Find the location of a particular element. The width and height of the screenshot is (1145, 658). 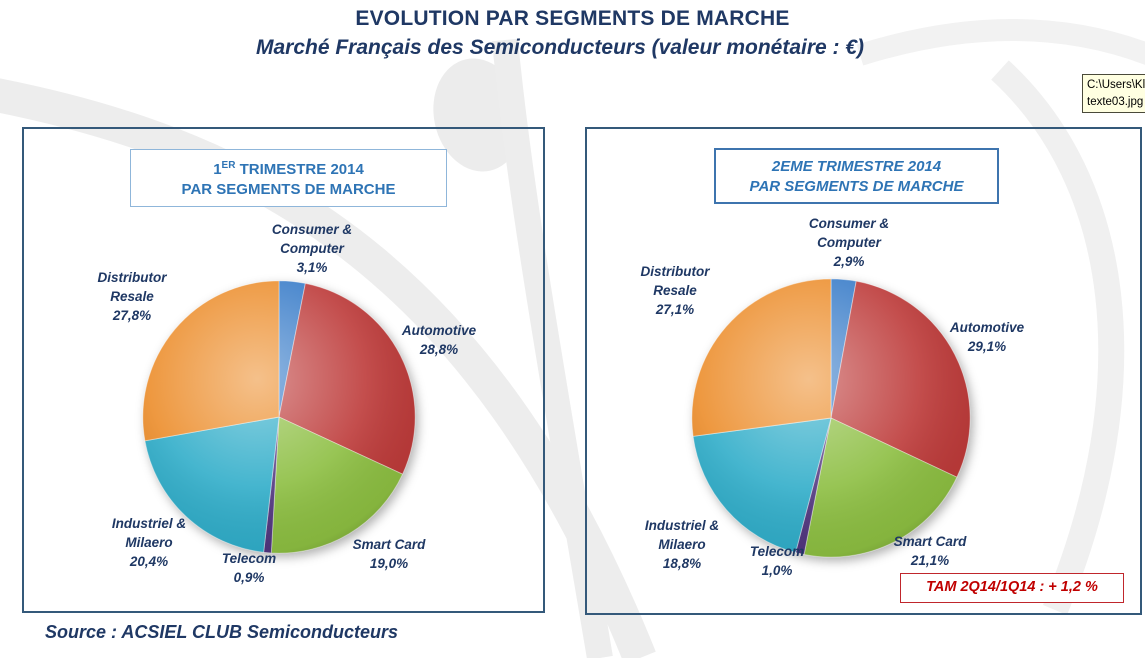

q1-label-consumer-computer: Consumer & Computer 3,1% is located at coordinates (312, 248).